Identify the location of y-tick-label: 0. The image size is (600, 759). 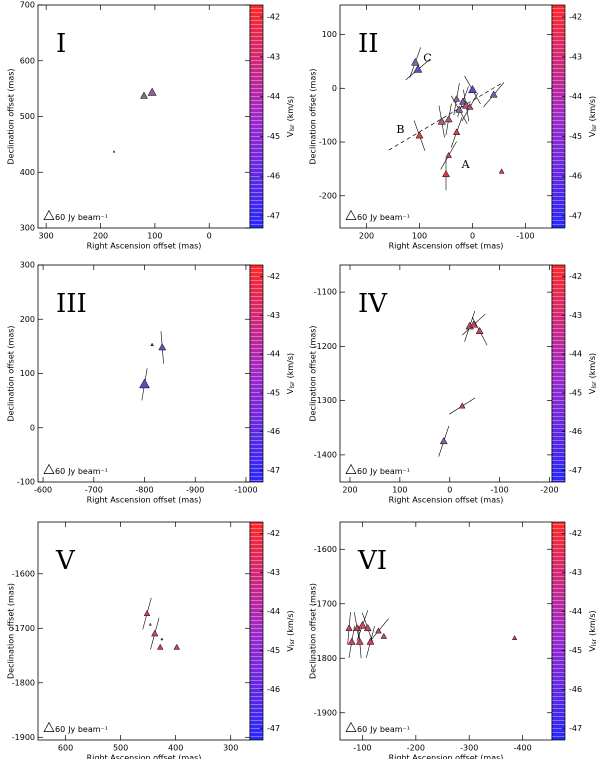
(334, 88).